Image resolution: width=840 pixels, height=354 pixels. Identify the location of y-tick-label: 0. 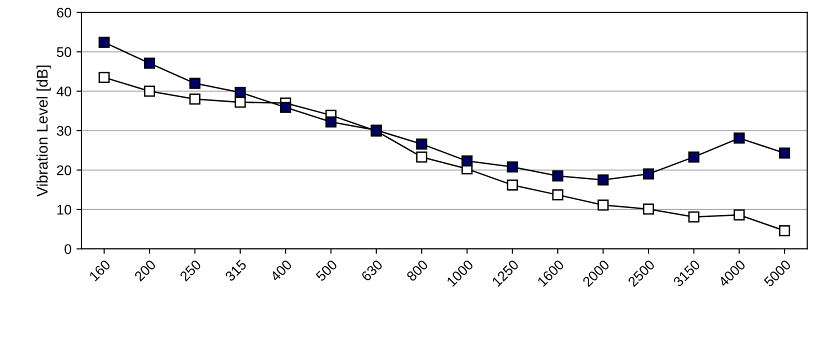
(68, 249).